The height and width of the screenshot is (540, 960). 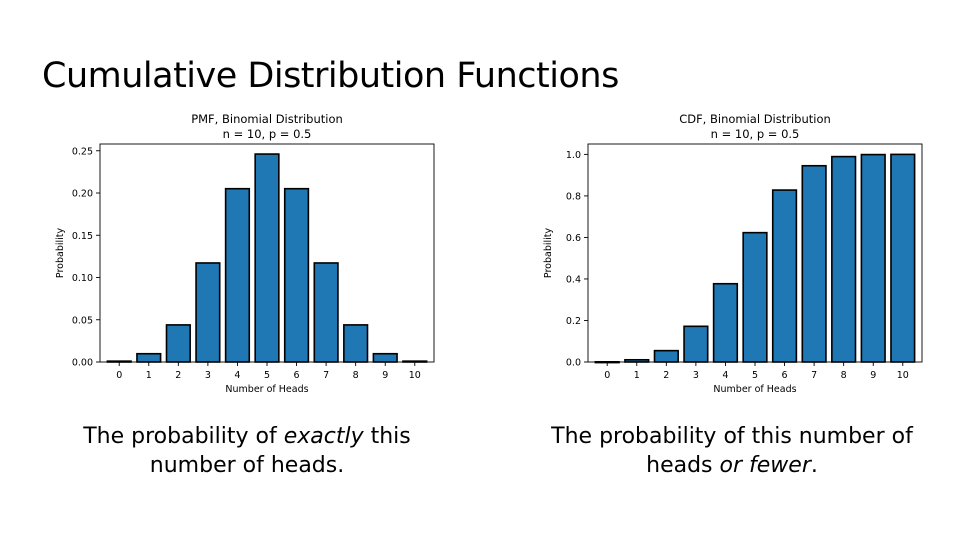 What do you see at coordinates (573, 155) in the screenshot?
I see `cdf-y-tick-label: 1.0` at bounding box center [573, 155].